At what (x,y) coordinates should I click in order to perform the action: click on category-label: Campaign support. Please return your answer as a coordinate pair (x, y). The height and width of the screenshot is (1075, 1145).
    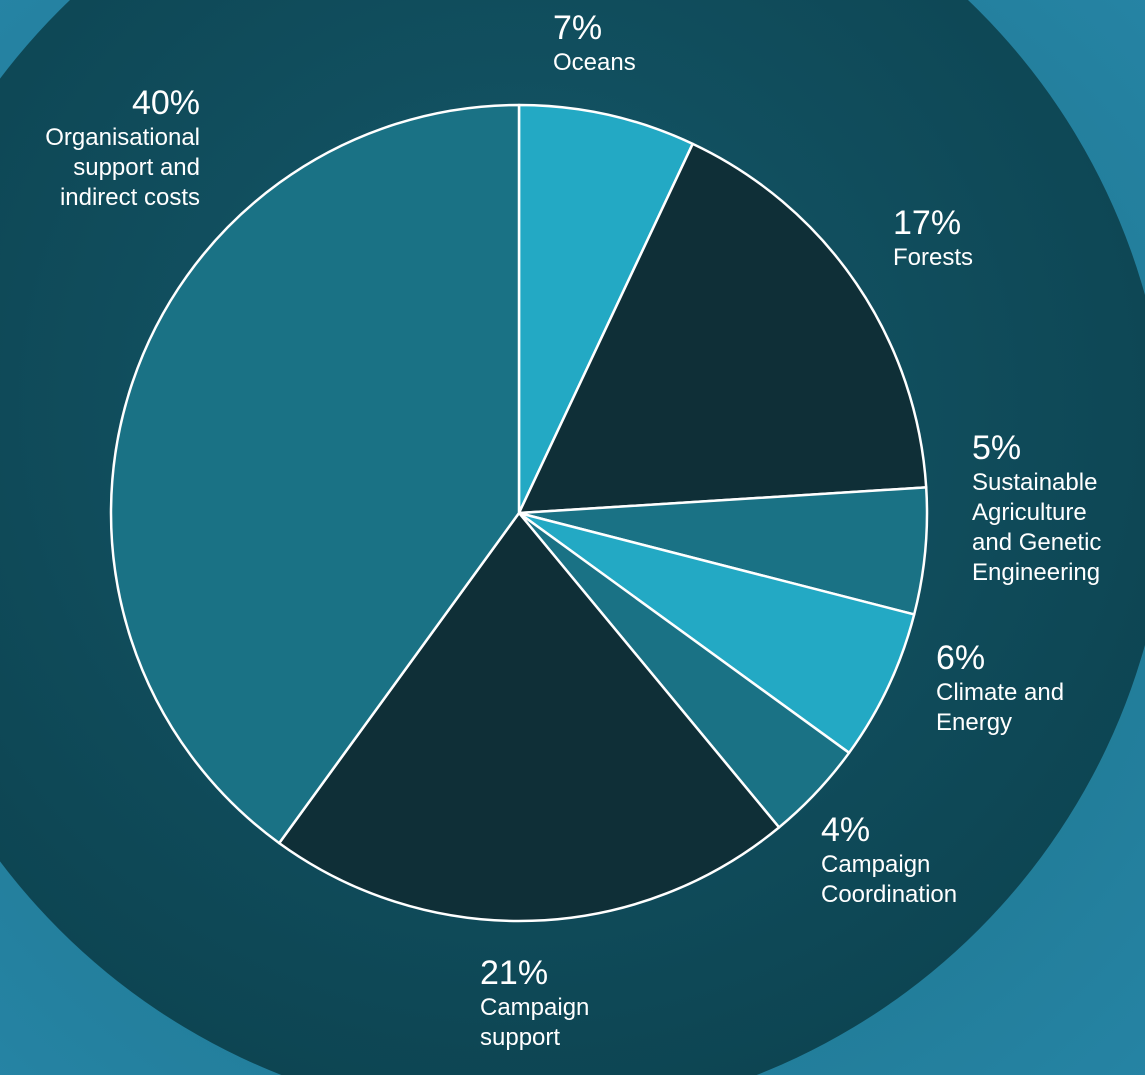
    Looking at the image, I should click on (535, 1022).